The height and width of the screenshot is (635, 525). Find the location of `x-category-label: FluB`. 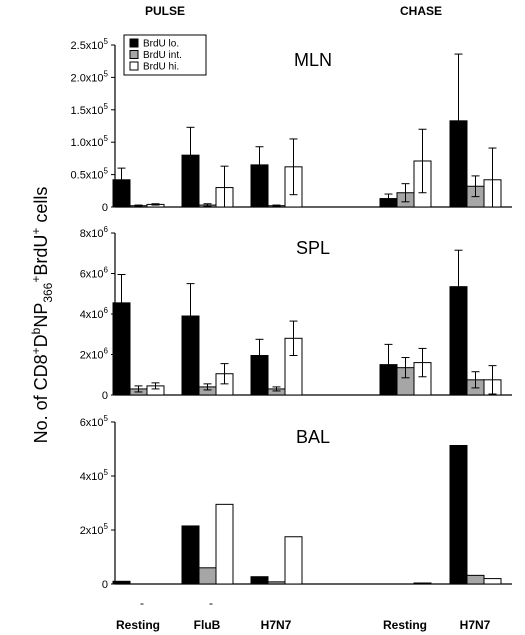

x-category-label: FluB is located at coordinates (207, 625).